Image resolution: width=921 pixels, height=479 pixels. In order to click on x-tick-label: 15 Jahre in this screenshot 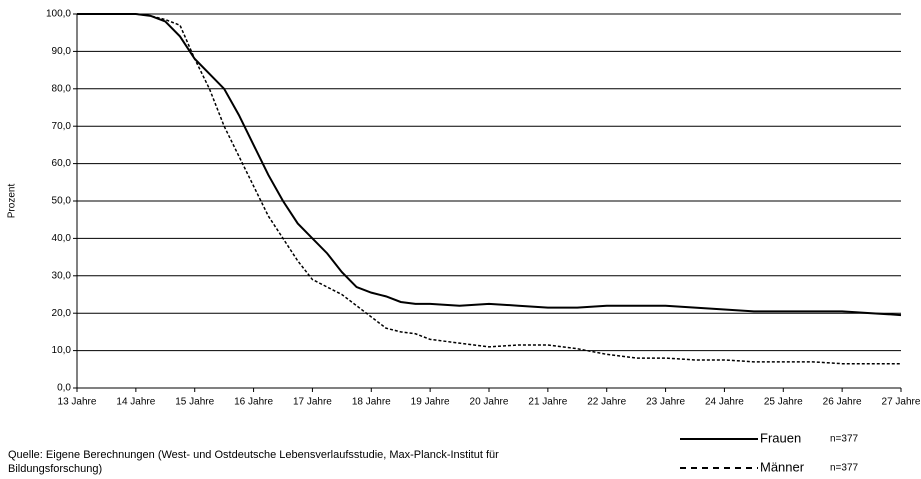, I will do `click(194, 402)`.